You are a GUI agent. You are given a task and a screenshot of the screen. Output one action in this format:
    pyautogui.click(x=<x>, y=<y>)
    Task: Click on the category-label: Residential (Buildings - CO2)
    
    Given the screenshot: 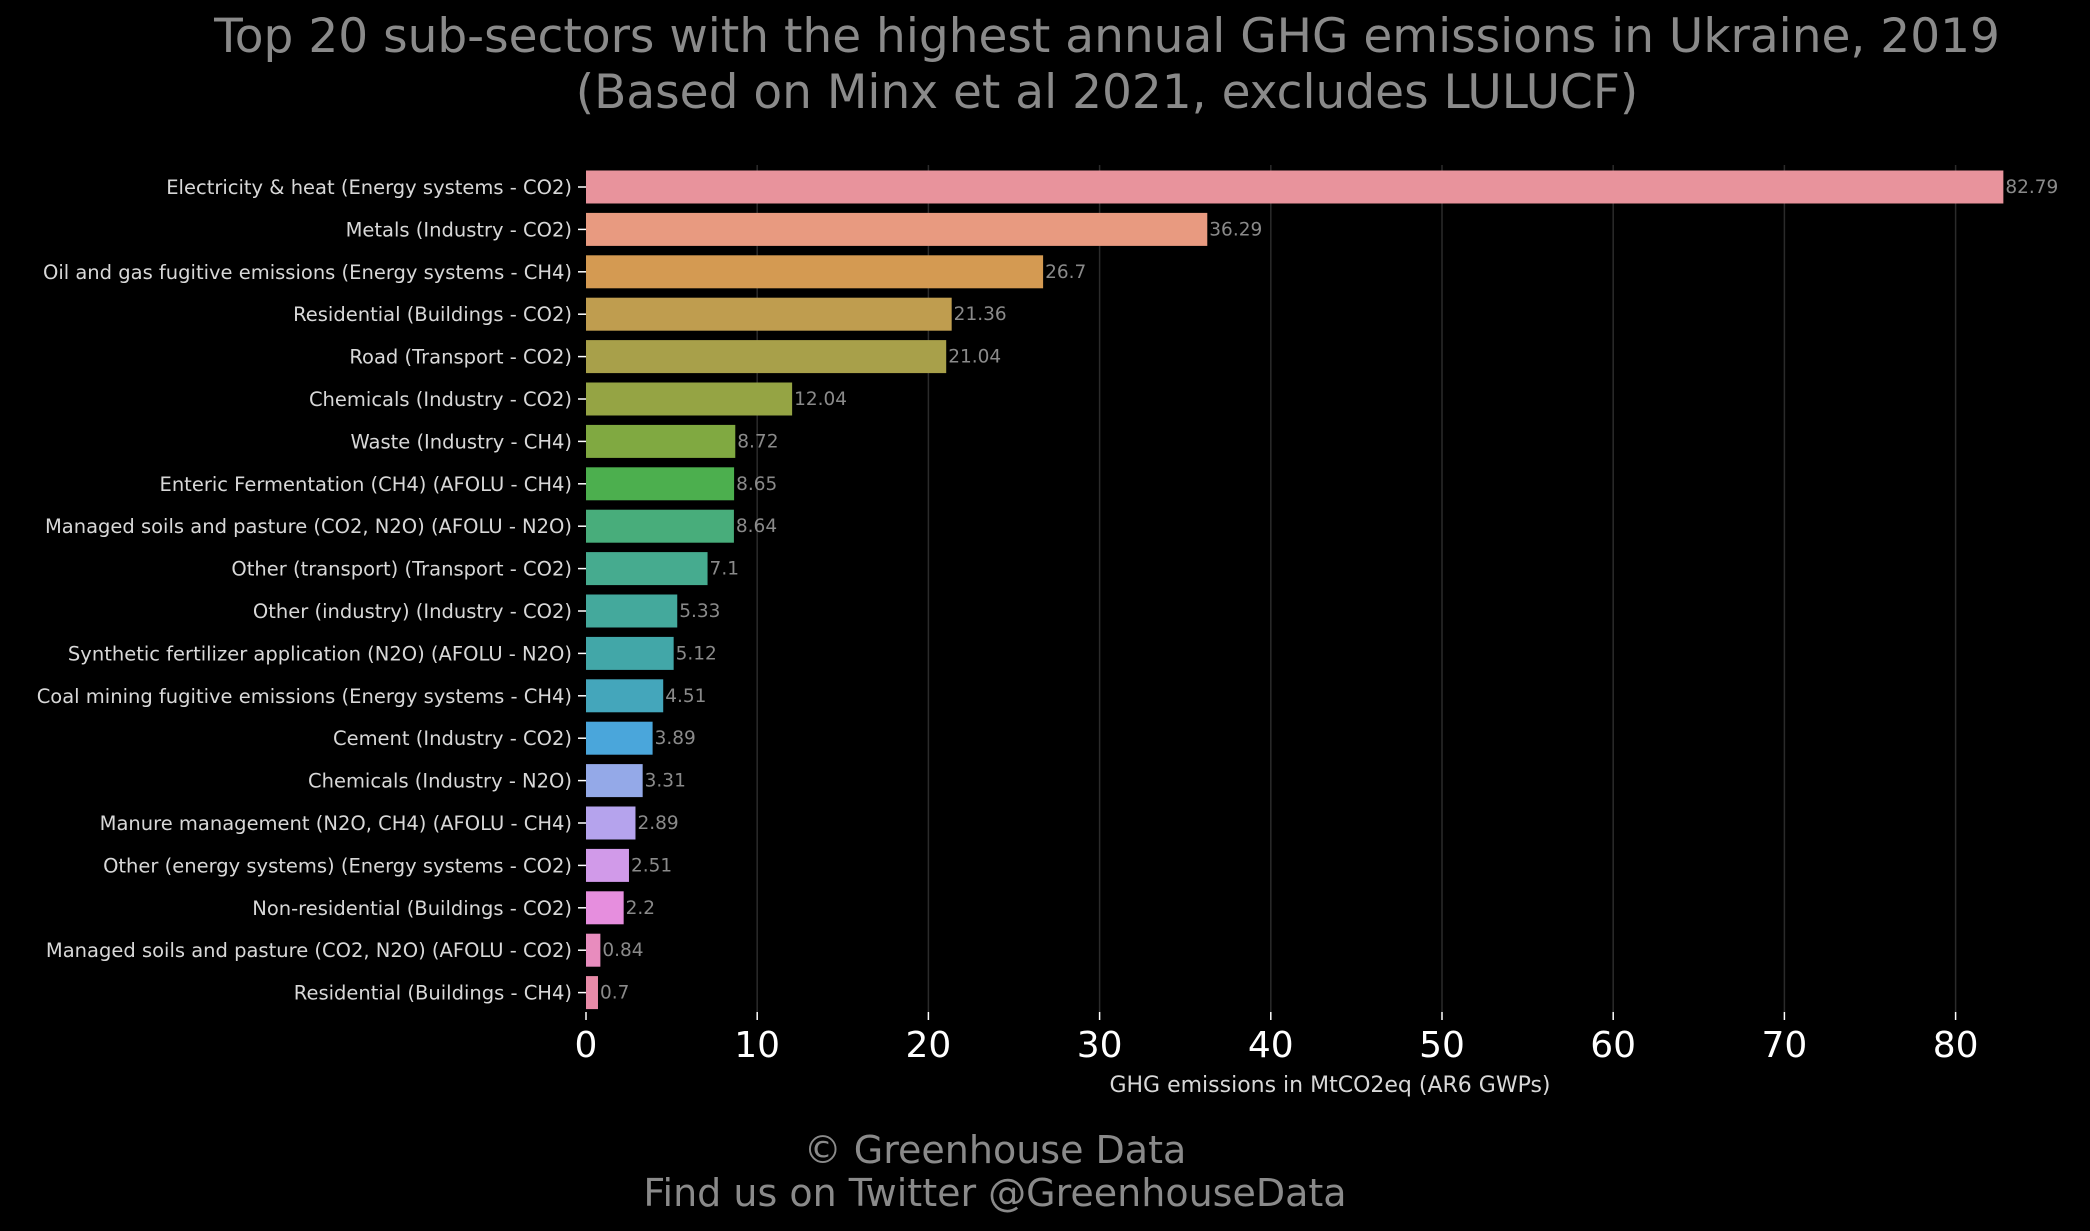 What is the action you would take?
    pyautogui.click(x=432, y=314)
    